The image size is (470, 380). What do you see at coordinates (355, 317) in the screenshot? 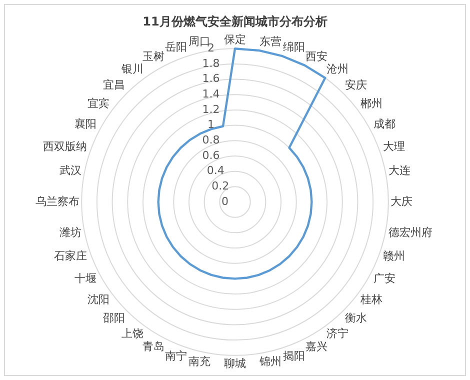
I see `spoke-label: 衡水` at bounding box center [355, 317].